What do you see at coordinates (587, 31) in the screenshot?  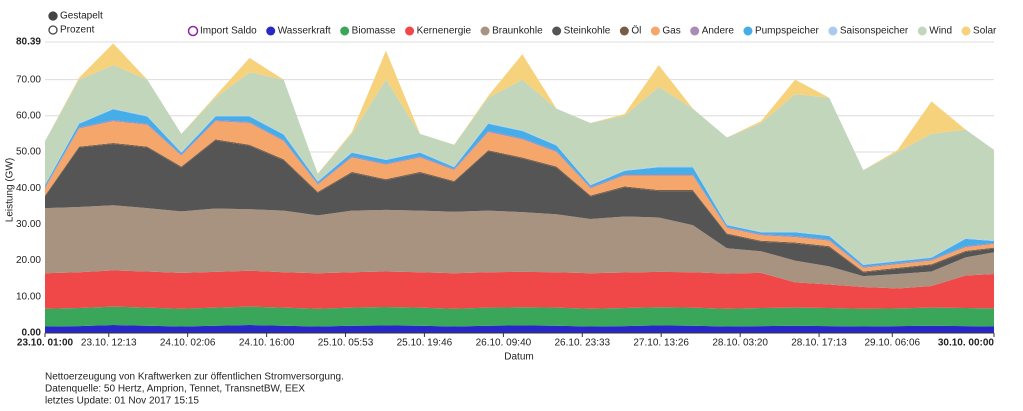 I see `legend-label: Steinkohle` at bounding box center [587, 31].